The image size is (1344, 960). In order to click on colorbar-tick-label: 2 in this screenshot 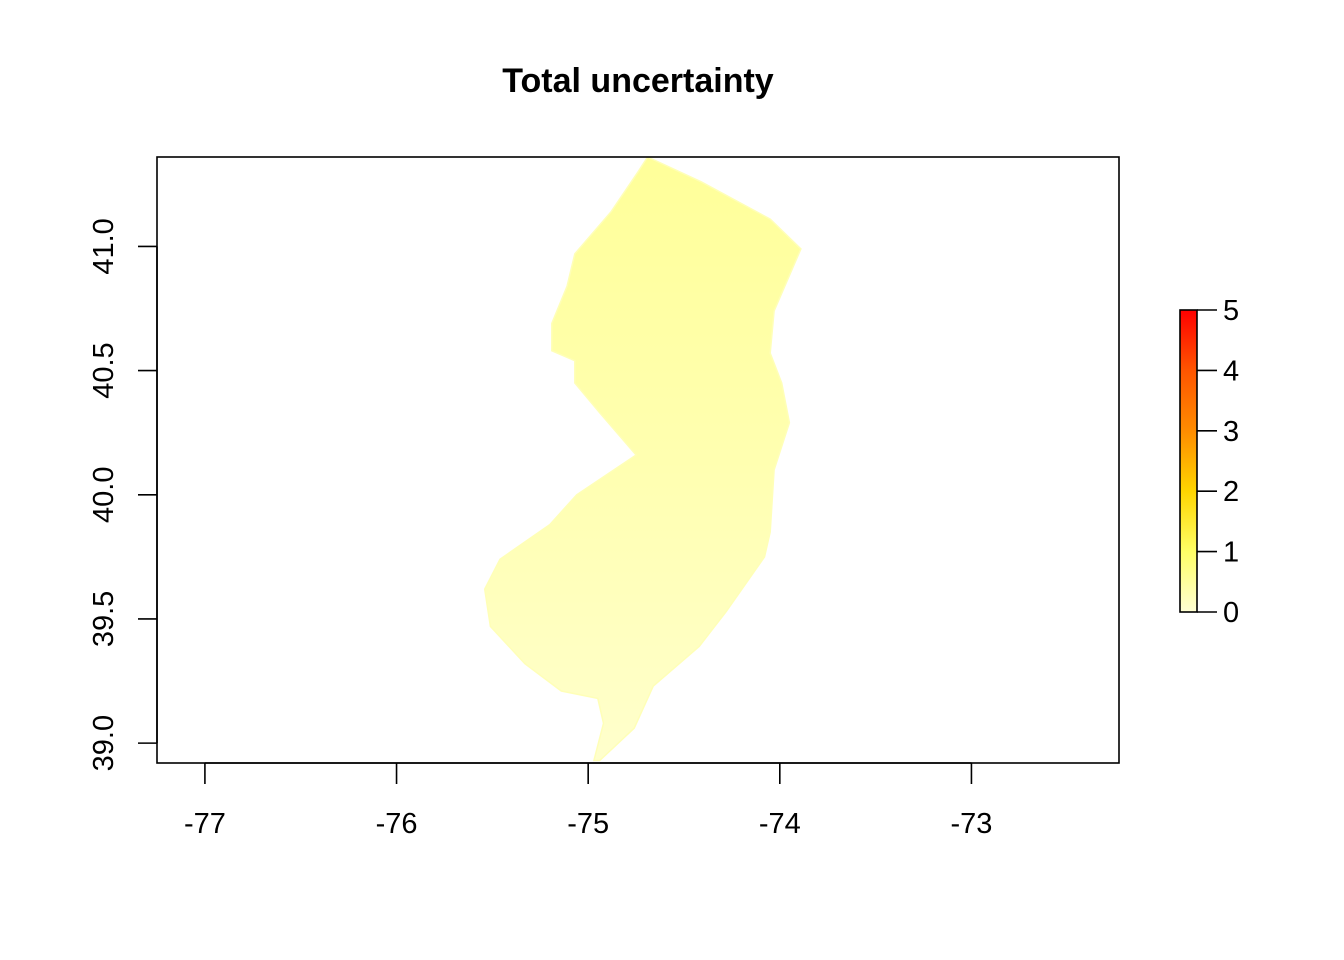, I will do `click(1231, 492)`.